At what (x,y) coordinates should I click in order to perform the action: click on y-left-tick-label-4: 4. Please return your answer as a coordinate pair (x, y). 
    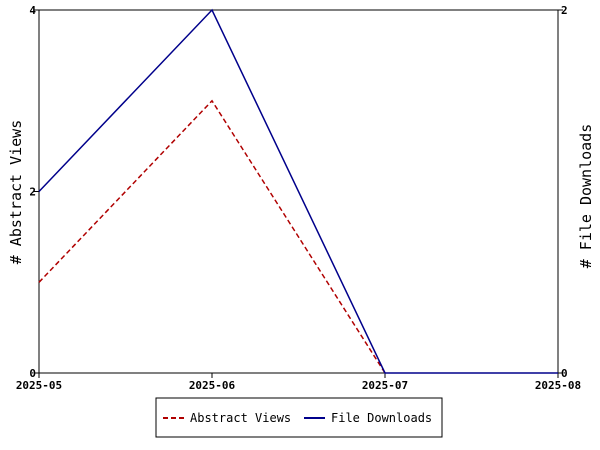
    Looking at the image, I should click on (32, 10).